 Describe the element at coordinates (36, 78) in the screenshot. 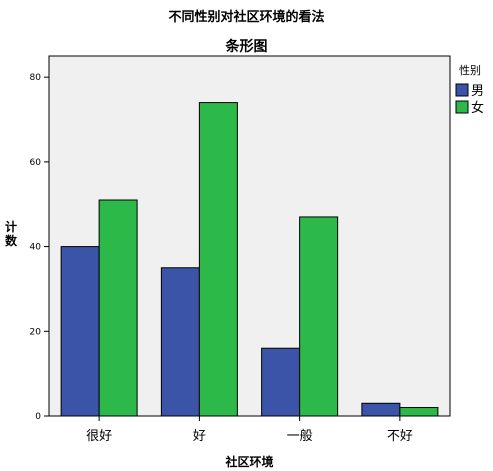

I see `y-tick-label: 80` at that location.